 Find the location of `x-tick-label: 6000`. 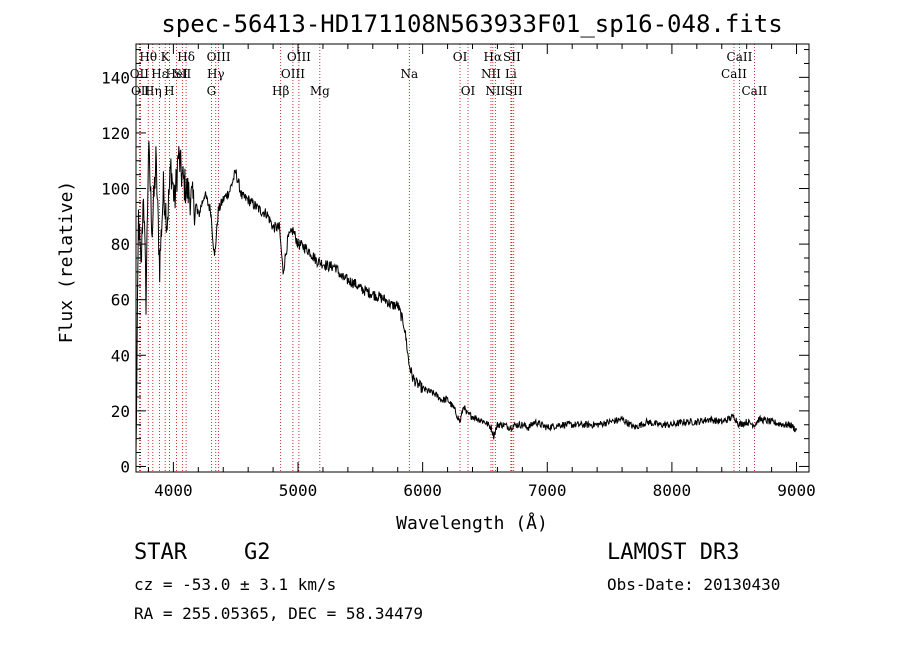

x-tick-label: 6000 is located at coordinates (422, 490).